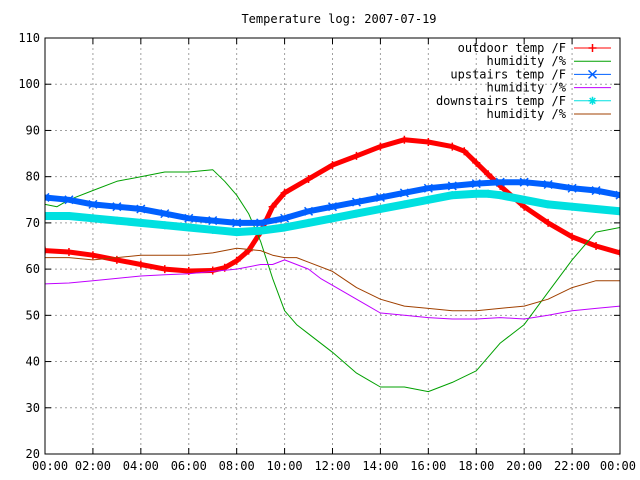 This screenshot has height=480, width=640. What do you see at coordinates (33, 177) in the screenshot?
I see `y-tick-label: 80` at bounding box center [33, 177].